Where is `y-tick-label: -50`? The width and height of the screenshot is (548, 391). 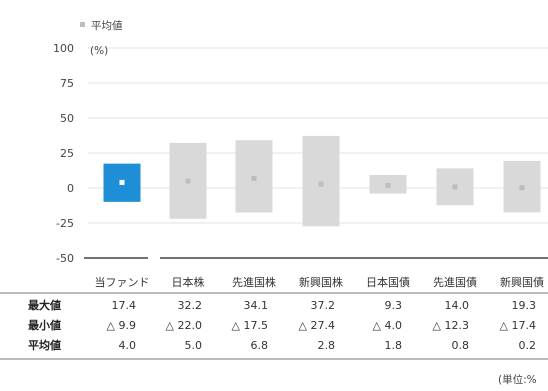 y-tick-label: -50 is located at coordinates (65, 258).